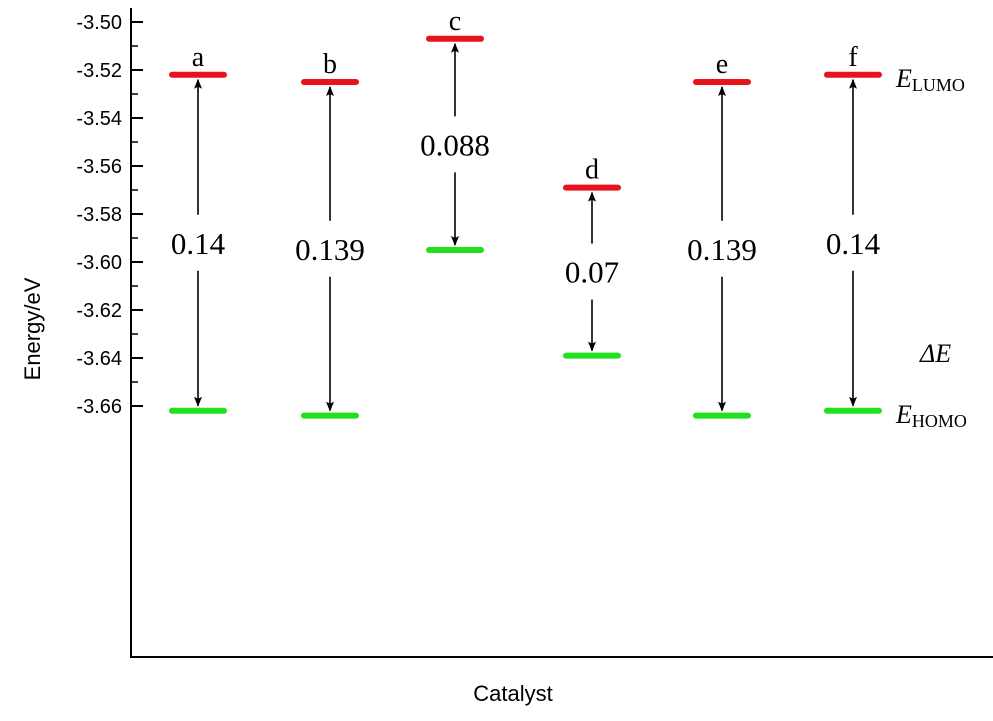 This screenshot has height=721, width=993. I want to click on legend-lumo-label: ELUMO, so click(930, 79).